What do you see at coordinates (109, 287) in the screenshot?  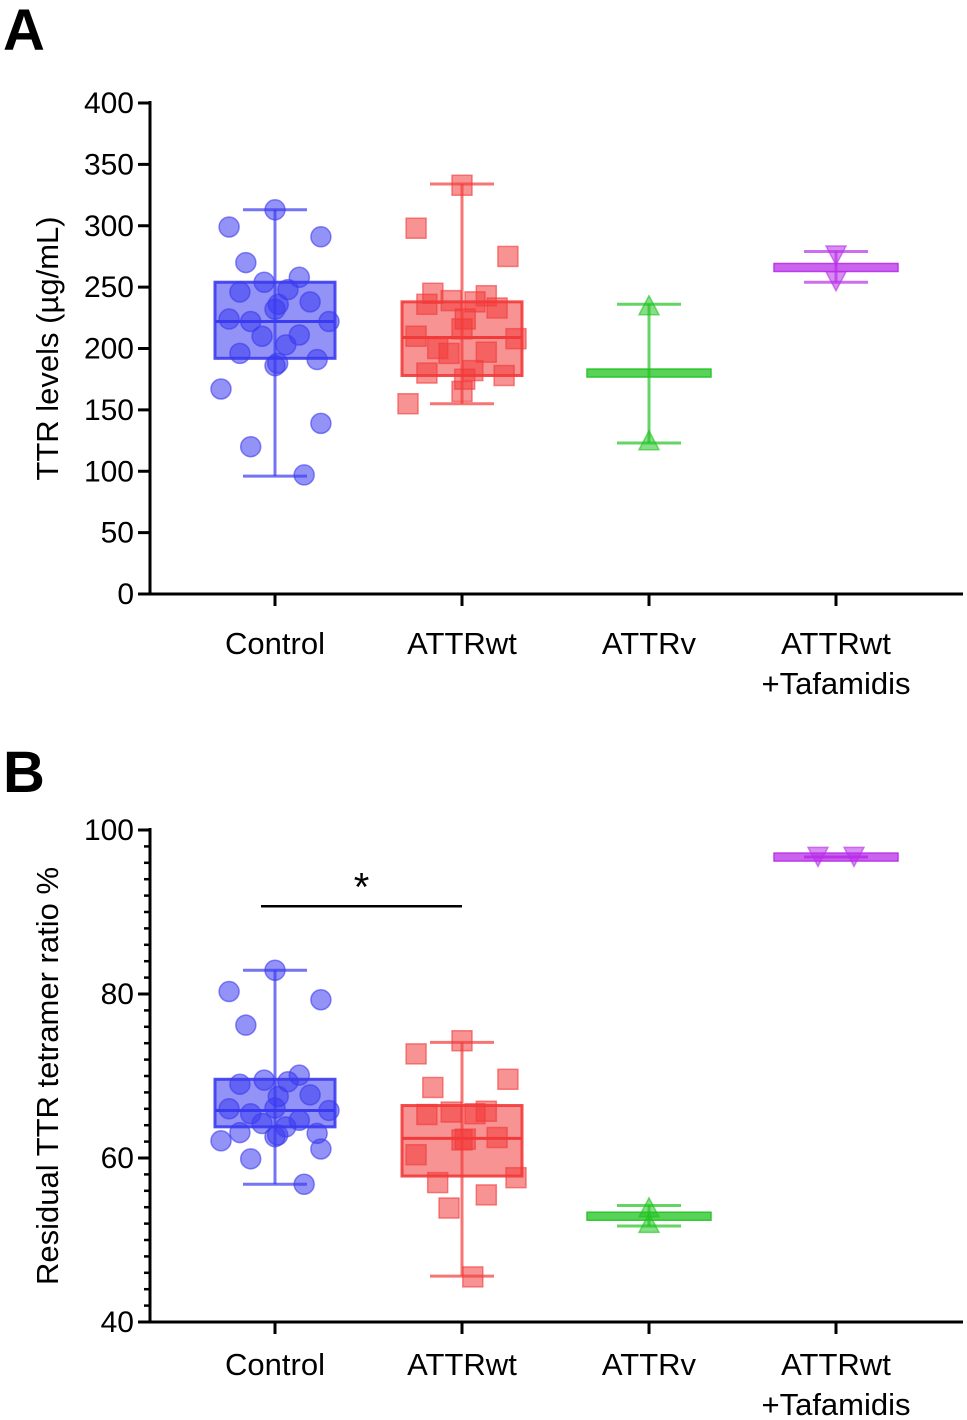 I see `panel-a-y-tick-label: 250` at bounding box center [109, 287].